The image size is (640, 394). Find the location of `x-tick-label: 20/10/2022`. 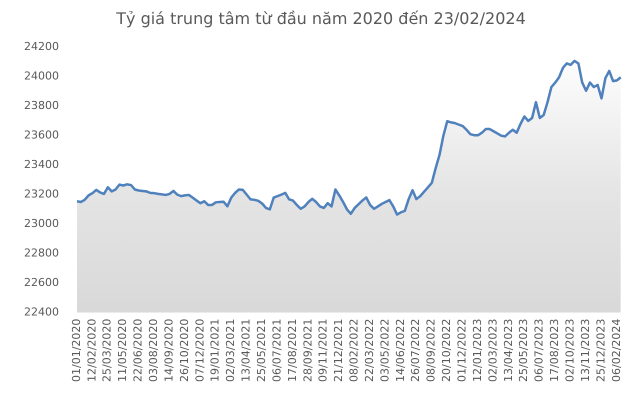

x-tick-label: 20/10/2022 is located at coordinates (447, 350).